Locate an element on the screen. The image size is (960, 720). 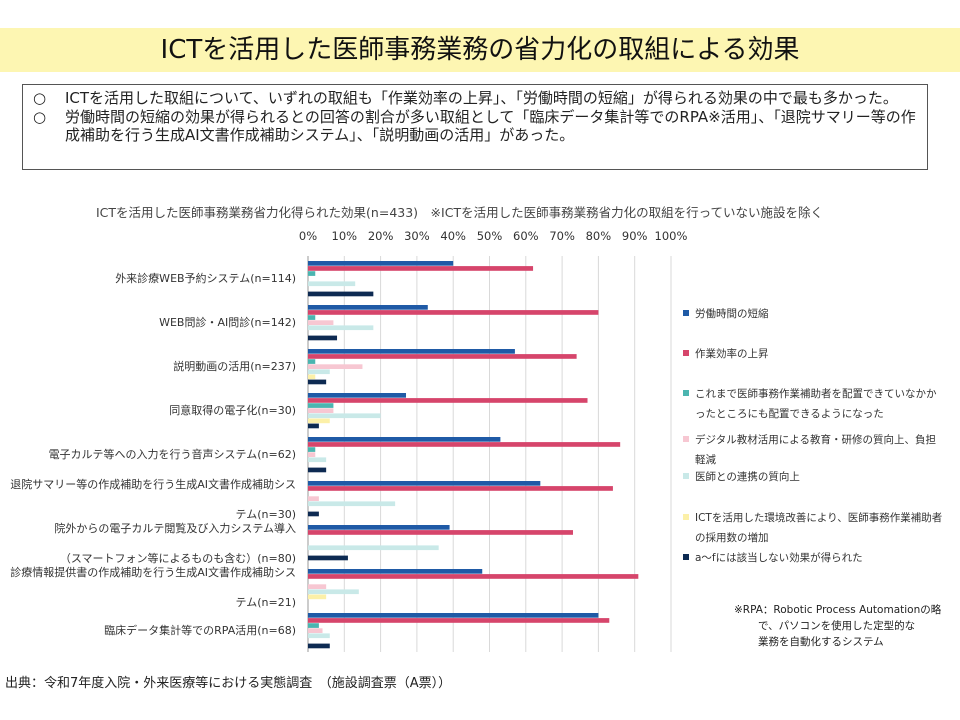
legend-label: ICTを活用した環境改善により、医師事務作業補助者 の採用数の増加 is located at coordinates (819, 528).